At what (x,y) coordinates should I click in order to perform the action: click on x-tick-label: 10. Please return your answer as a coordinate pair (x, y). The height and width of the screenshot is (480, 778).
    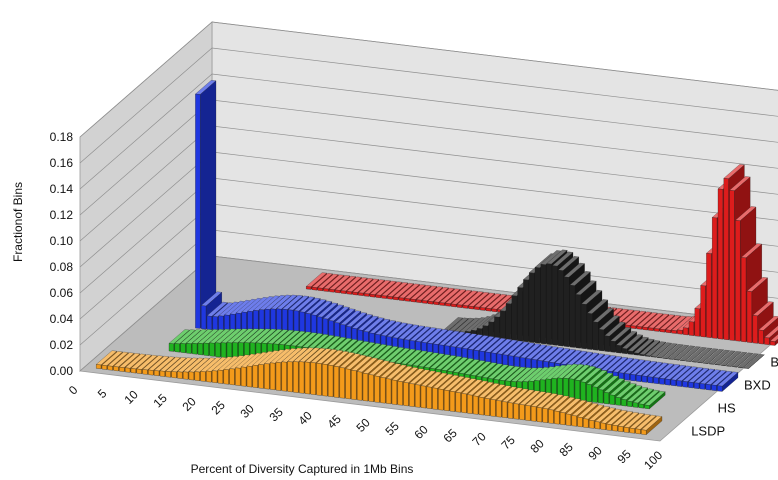
    Looking at the image, I should click on (131, 397).